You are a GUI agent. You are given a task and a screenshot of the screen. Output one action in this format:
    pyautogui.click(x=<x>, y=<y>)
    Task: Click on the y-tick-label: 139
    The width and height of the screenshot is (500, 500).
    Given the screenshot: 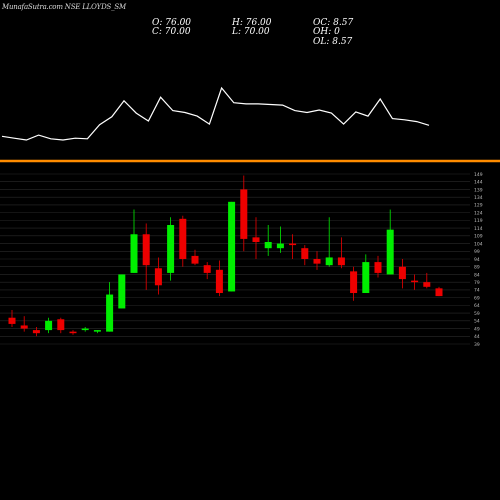 What is the action you would take?
    pyautogui.click(x=478, y=190)
    